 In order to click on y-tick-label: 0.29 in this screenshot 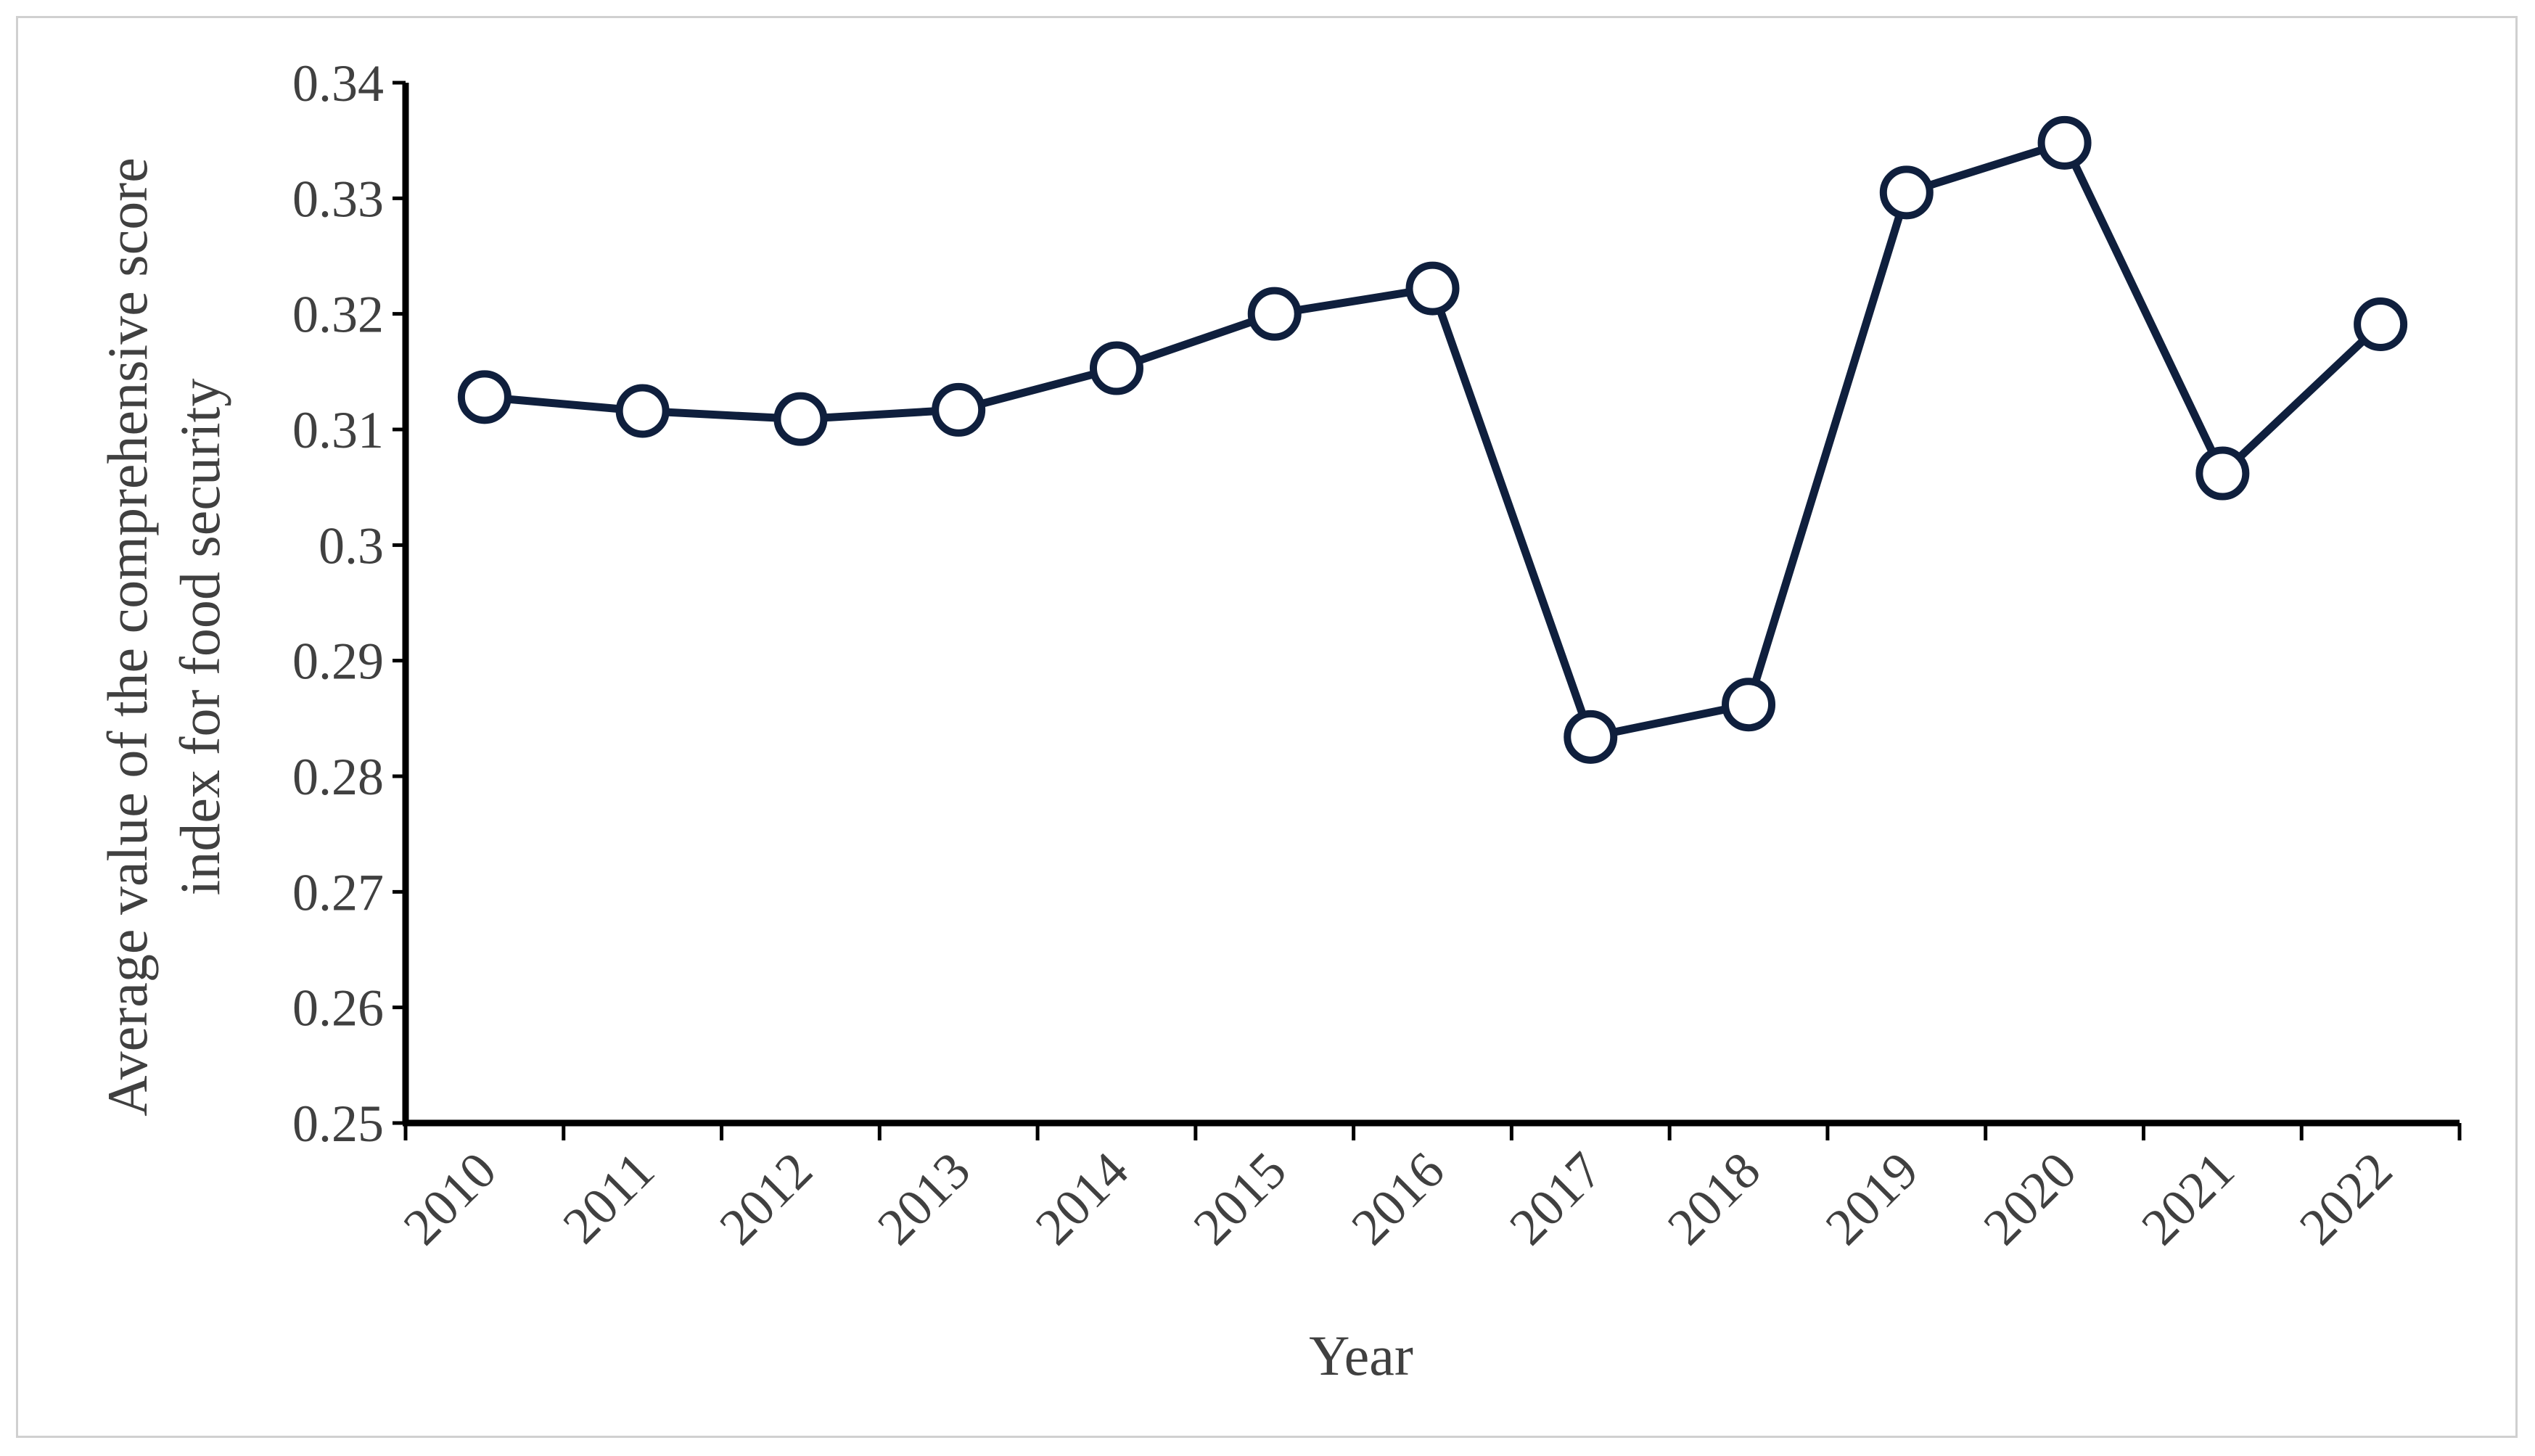, I will do `click(338, 662)`.